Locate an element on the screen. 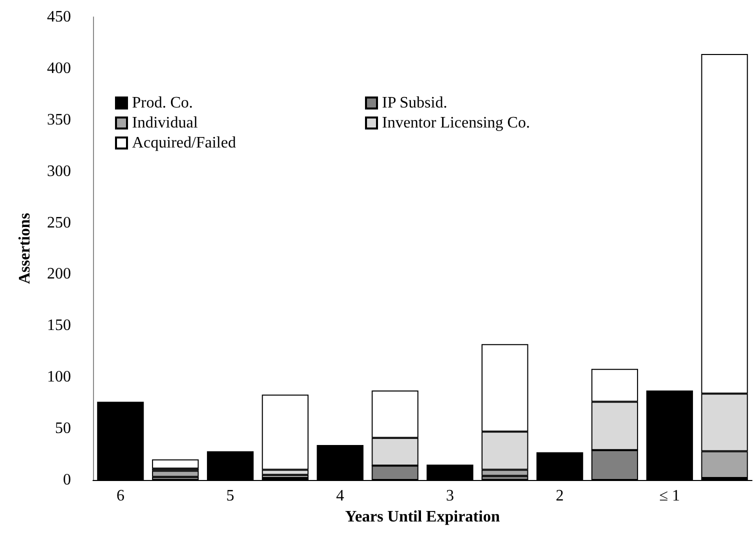 This screenshot has height=557, width=756. legend-label: Inventor Licensing Co. is located at coordinates (456, 123).